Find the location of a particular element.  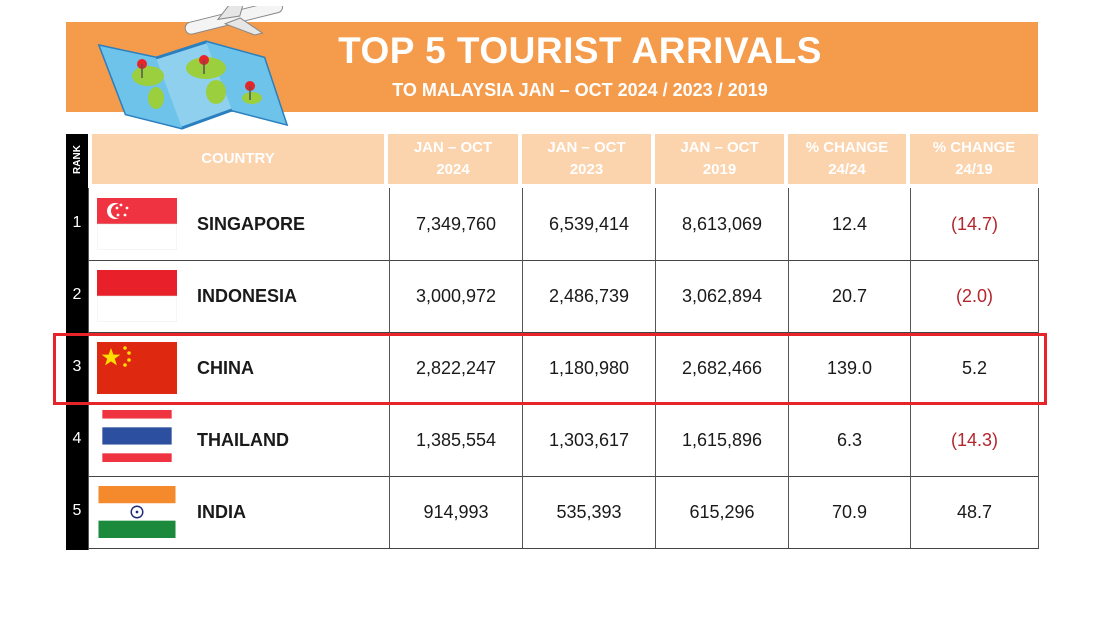

rank-number: 4 is located at coordinates (77, 438).